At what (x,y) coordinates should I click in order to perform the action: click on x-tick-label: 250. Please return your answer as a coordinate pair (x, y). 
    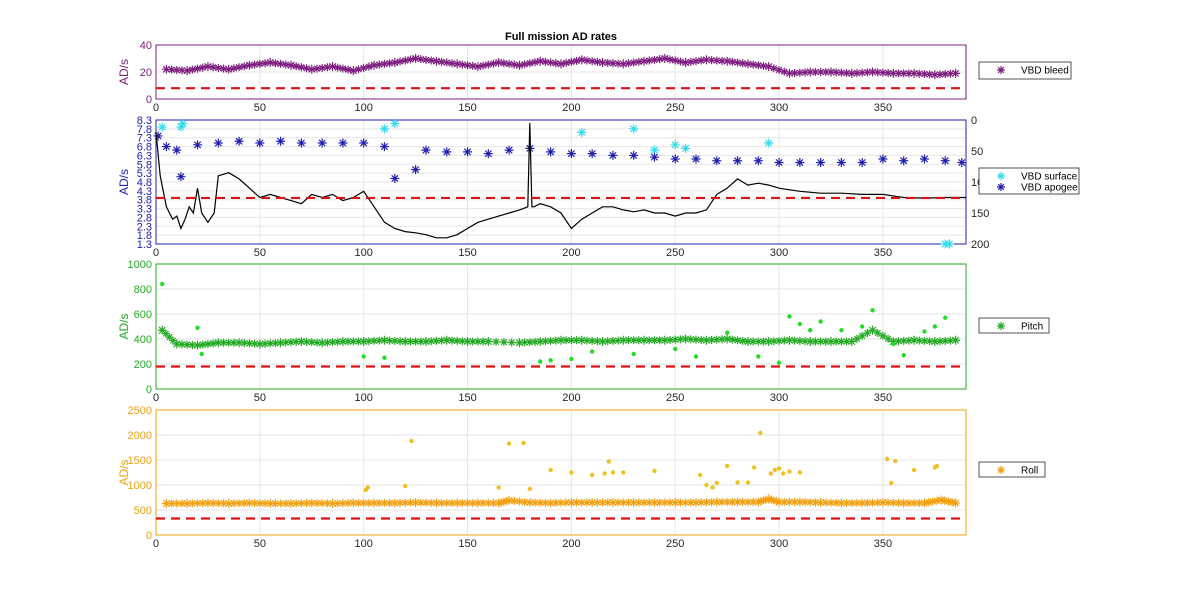
    Looking at the image, I should click on (675, 544).